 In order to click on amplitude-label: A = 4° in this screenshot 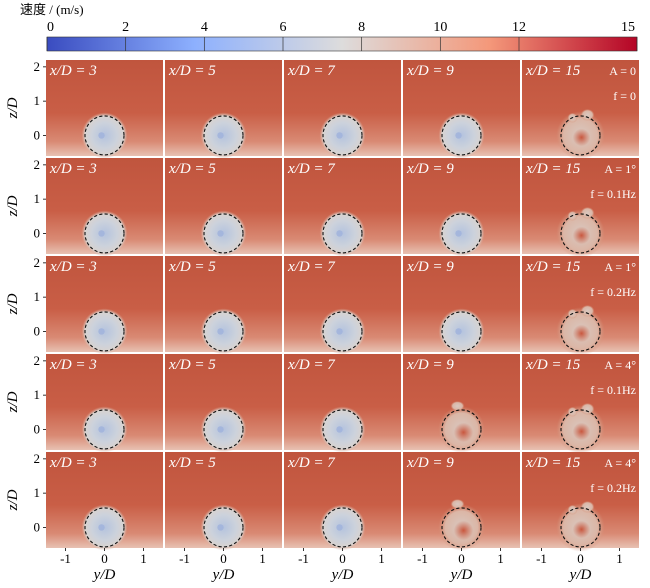, I will do `click(620, 463)`.